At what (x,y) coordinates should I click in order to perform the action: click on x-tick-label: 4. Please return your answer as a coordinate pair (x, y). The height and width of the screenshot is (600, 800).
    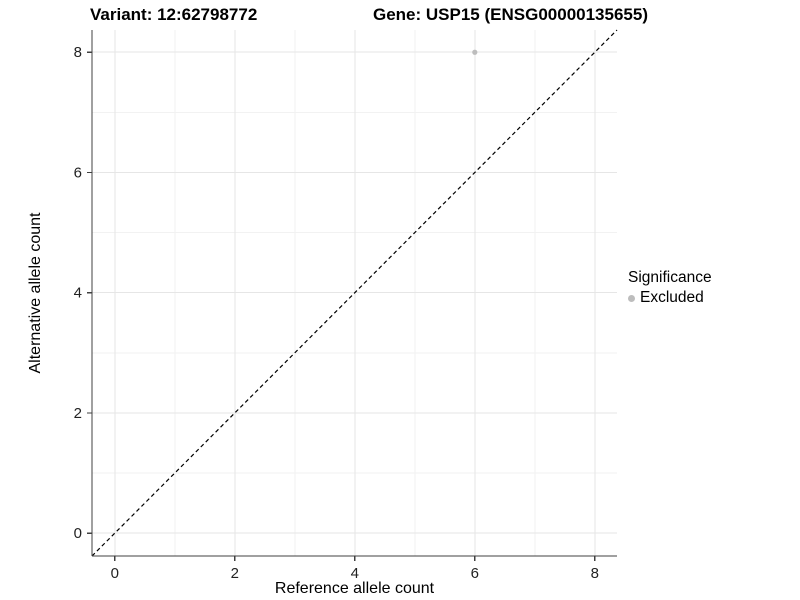
    Looking at the image, I should click on (355, 573).